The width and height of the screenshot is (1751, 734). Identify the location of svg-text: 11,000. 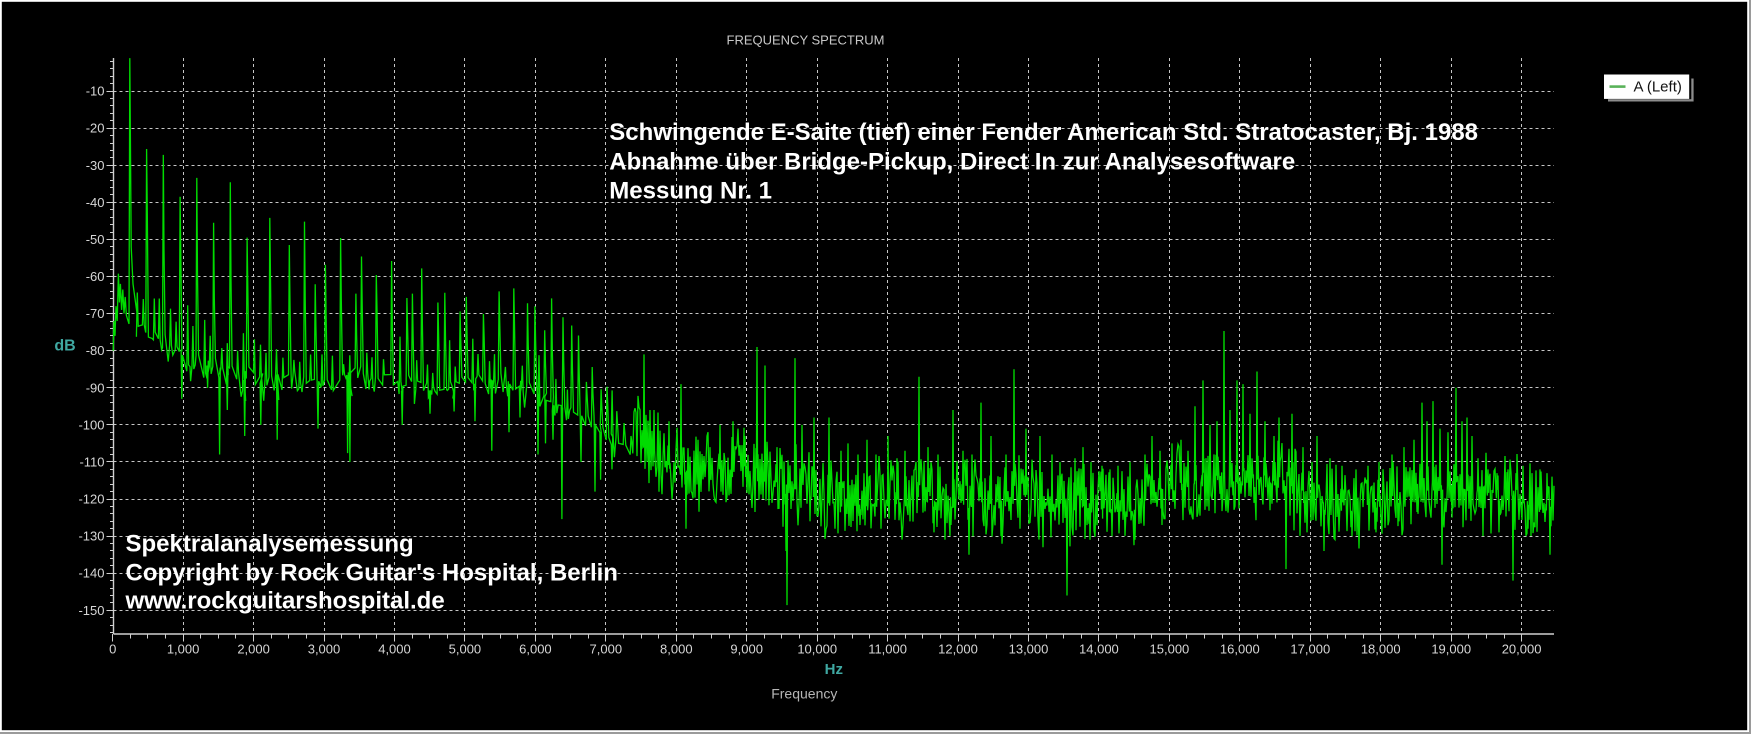
(887, 649).